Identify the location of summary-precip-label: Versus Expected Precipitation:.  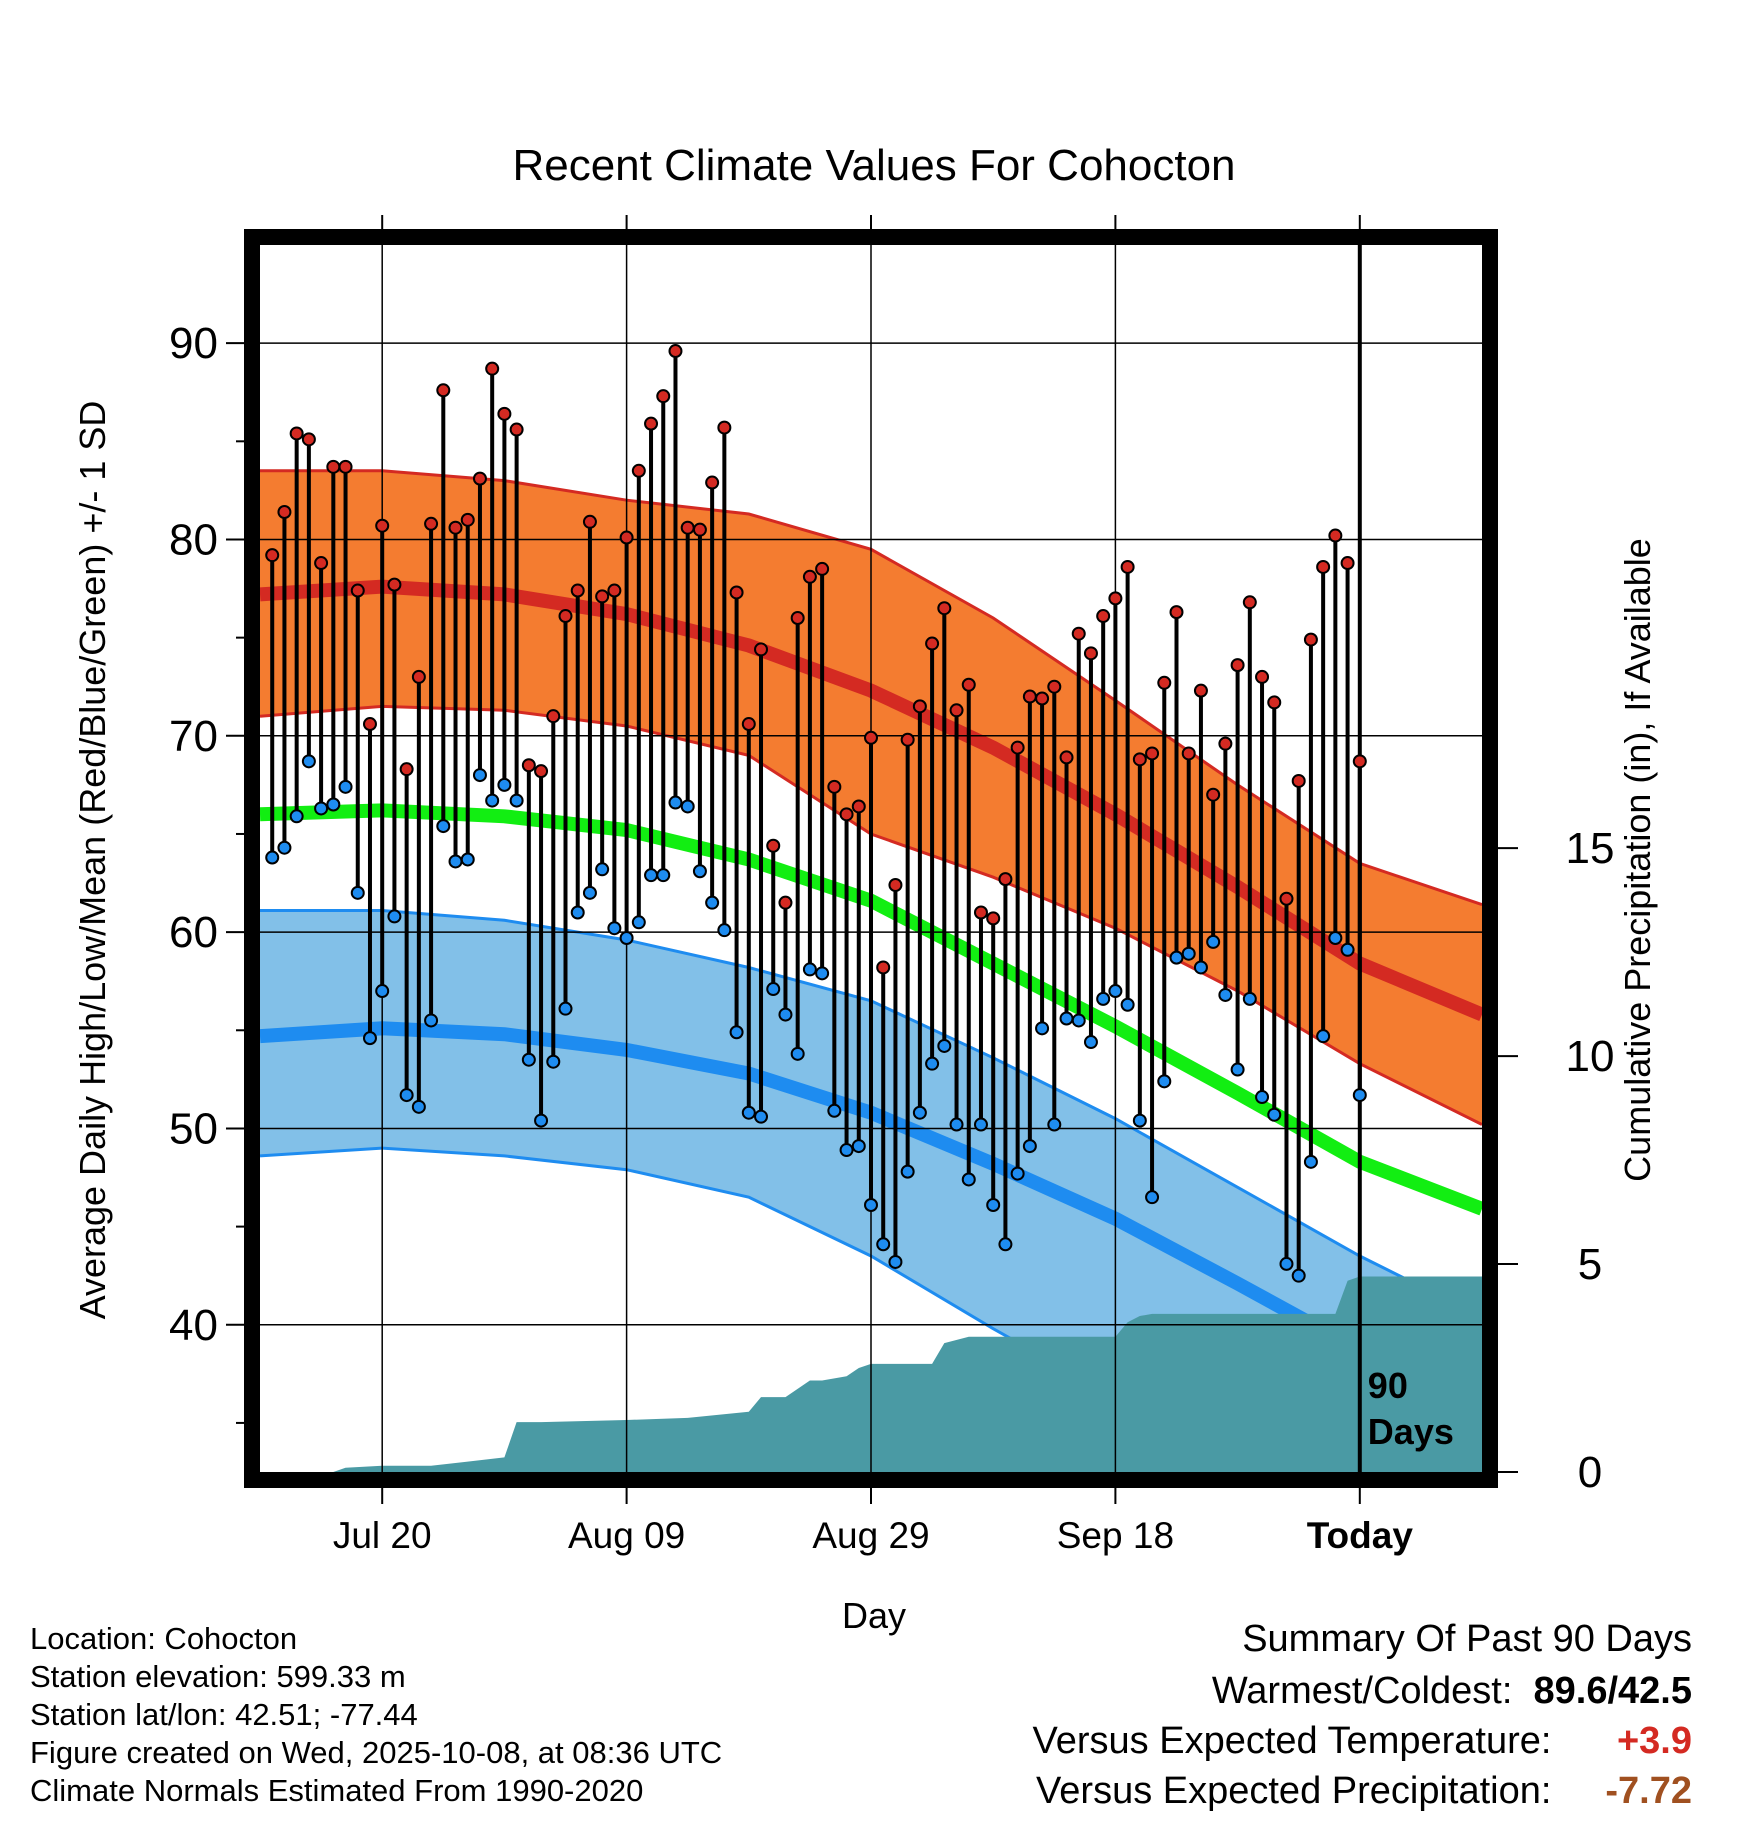
(1294, 1791).